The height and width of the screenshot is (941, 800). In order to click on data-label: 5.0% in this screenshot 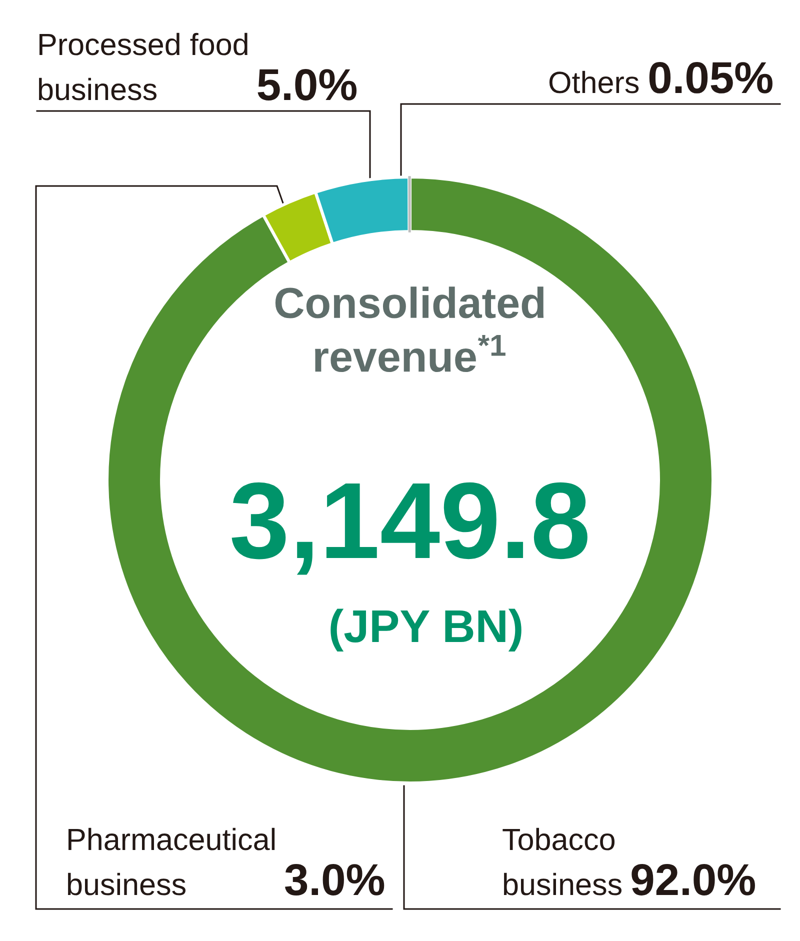, I will do `click(307, 84)`.